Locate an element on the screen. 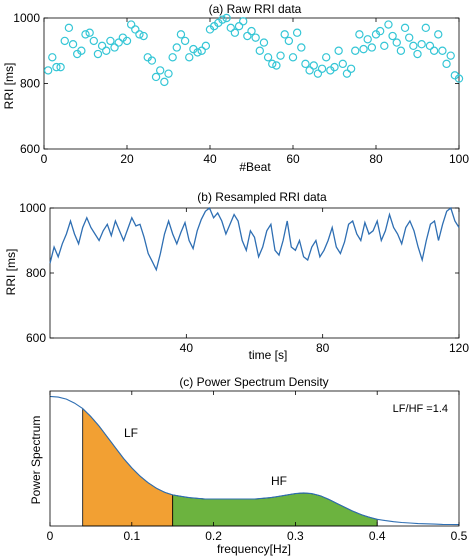 Image resolution: width=474 pixels, height=557 pixels. x-tick-label: 0.5 is located at coordinates (459, 536).